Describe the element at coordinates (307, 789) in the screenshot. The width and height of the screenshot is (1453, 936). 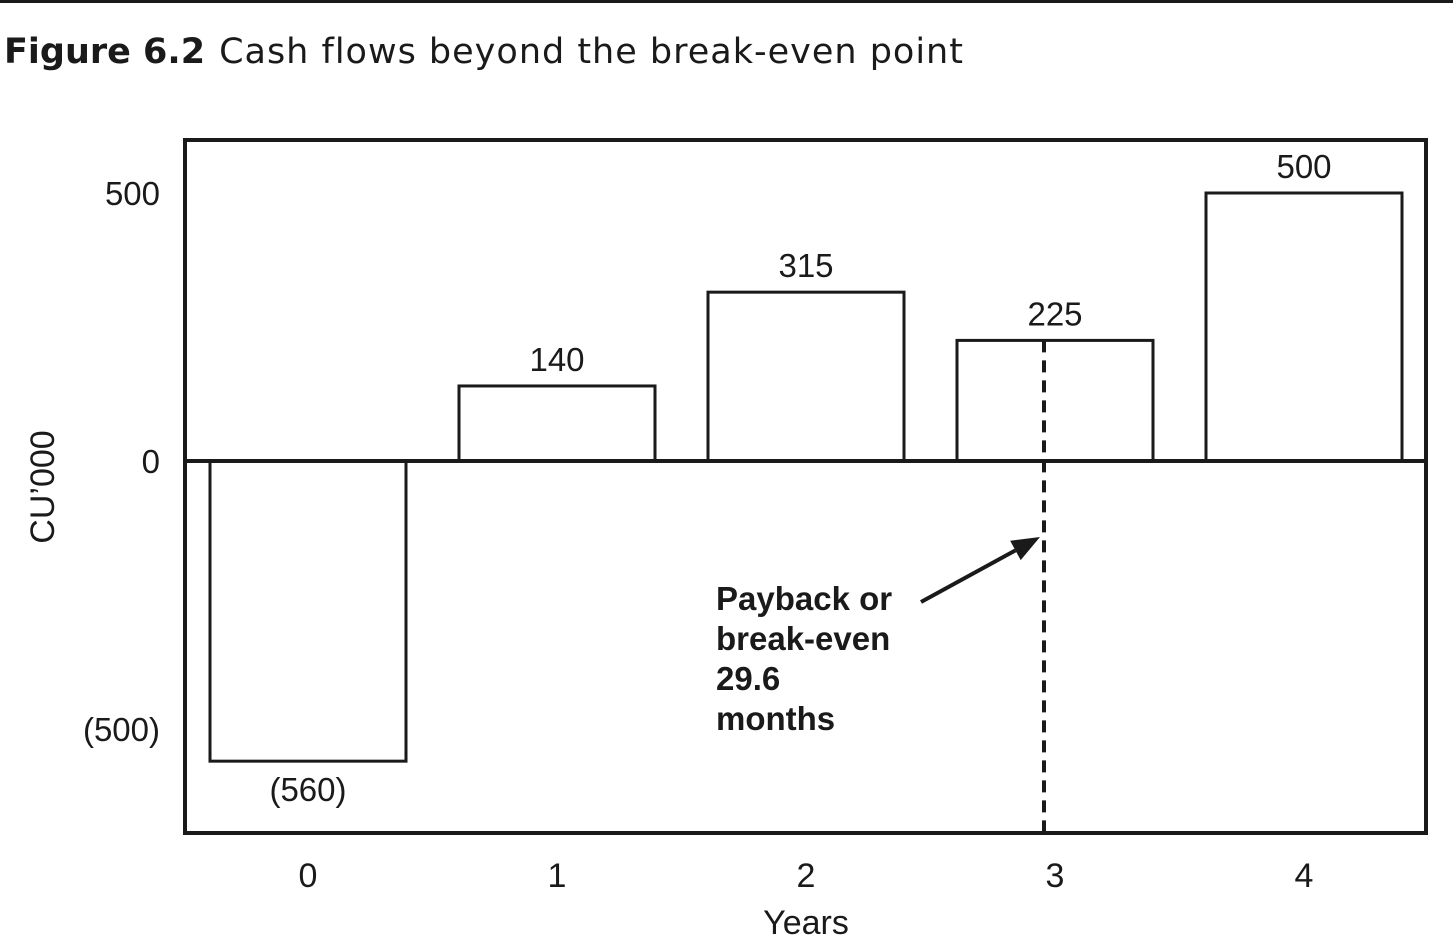
I see `data-label-year-0: (560)` at that location.